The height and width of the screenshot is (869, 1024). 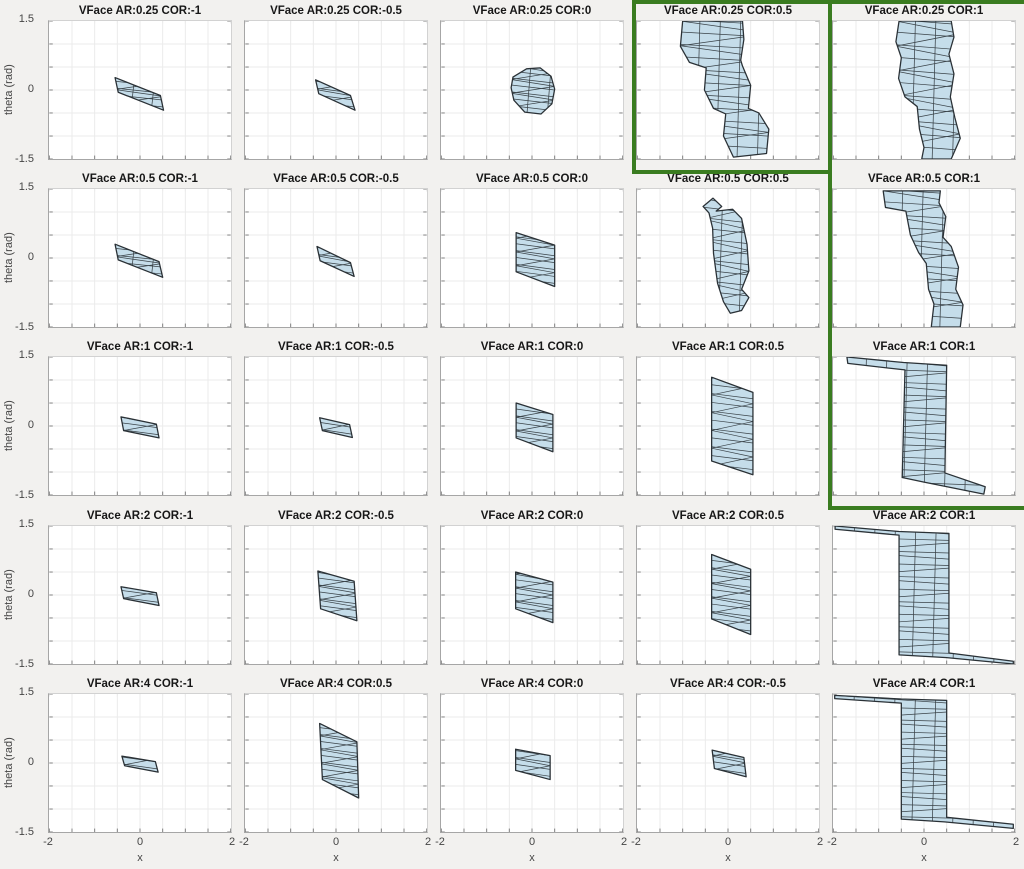 I want to click on subplot-title: VFace AR:1 COR:1, so click(x=924, y=347).